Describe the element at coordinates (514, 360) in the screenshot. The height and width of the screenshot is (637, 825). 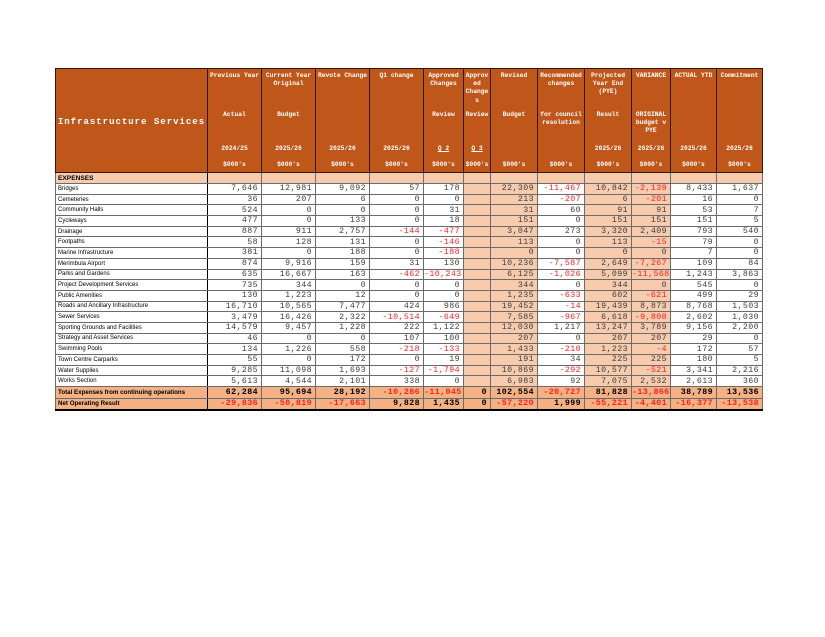
I see `cell-revised-budget: 191` at that location.